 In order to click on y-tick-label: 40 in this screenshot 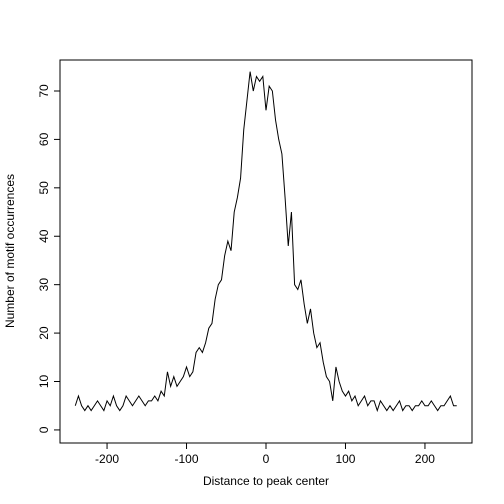, I will do `click(44, 236)`.